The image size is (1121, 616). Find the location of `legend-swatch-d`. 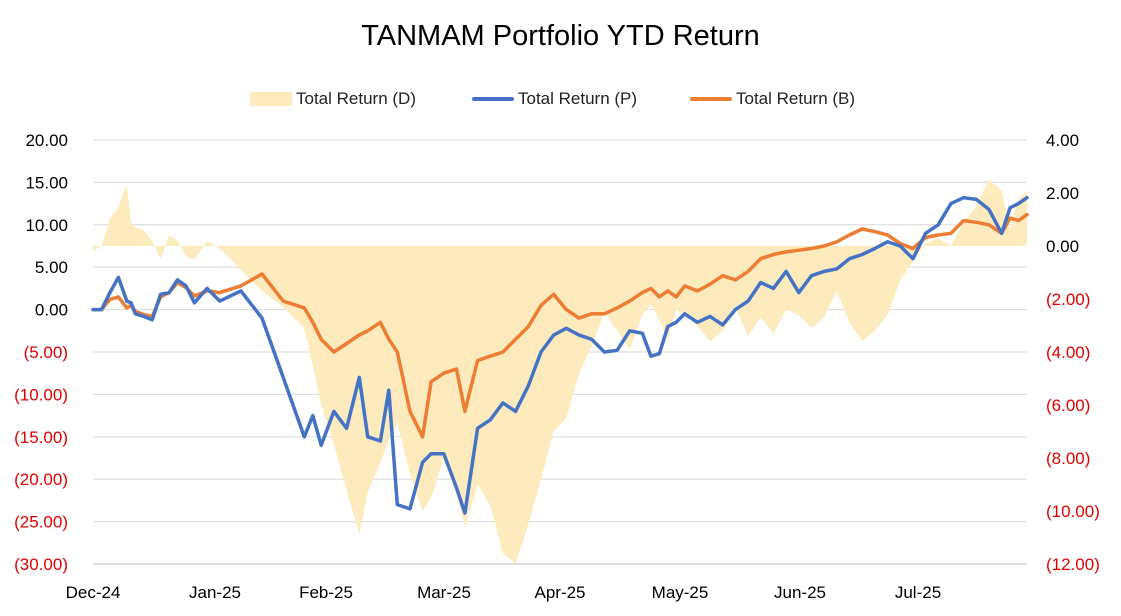

legend-swatch-d is located at coordinates (271, 99).